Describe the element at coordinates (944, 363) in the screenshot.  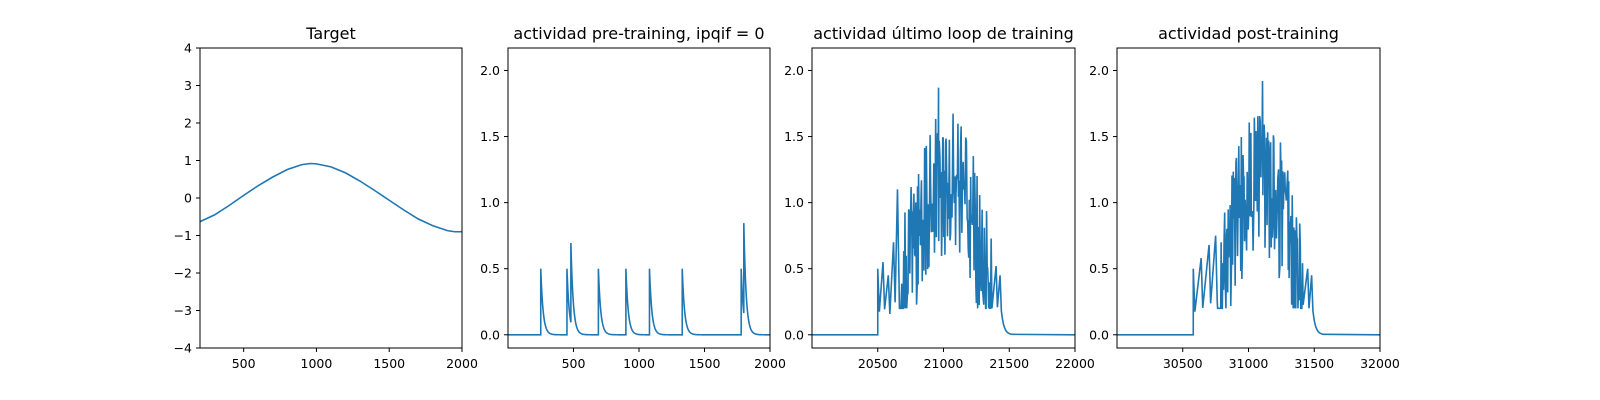
I see `x-tick-label: 21000` at that location.